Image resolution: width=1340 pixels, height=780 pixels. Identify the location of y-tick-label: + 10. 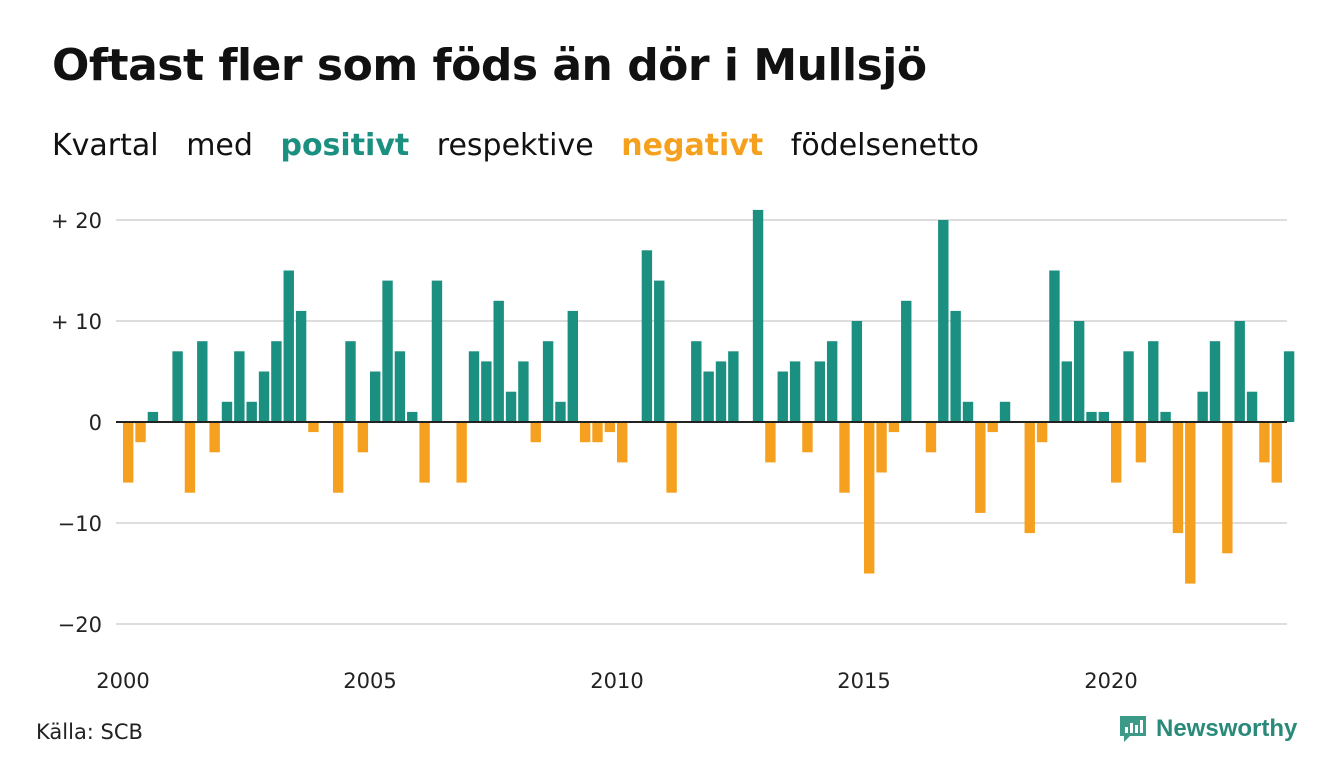
(76, 322).